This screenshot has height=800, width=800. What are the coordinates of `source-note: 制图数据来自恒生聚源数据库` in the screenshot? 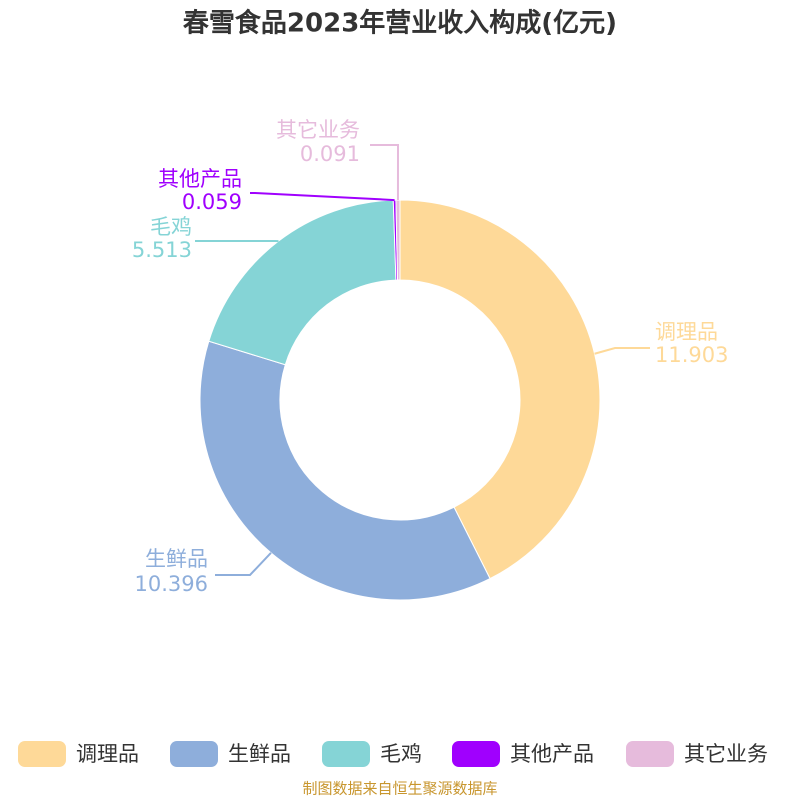 It's located at (399, 789).